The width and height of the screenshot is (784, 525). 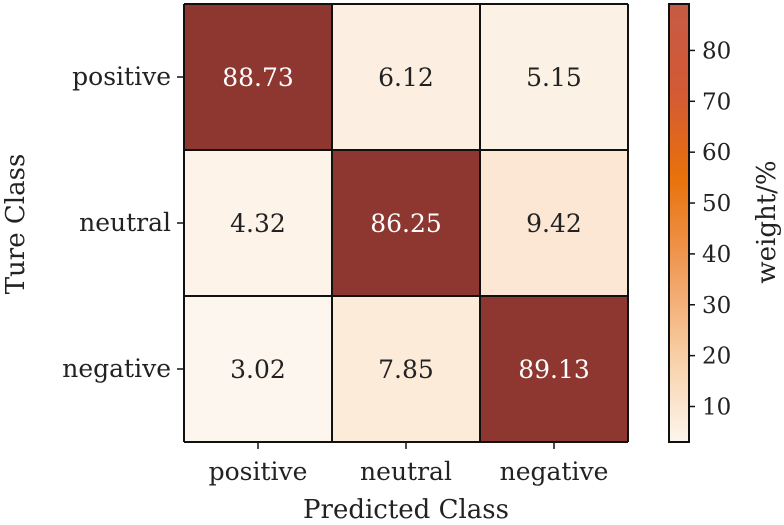 I want to click on cell-value-label: 88.73, so click(x=258, y=77).